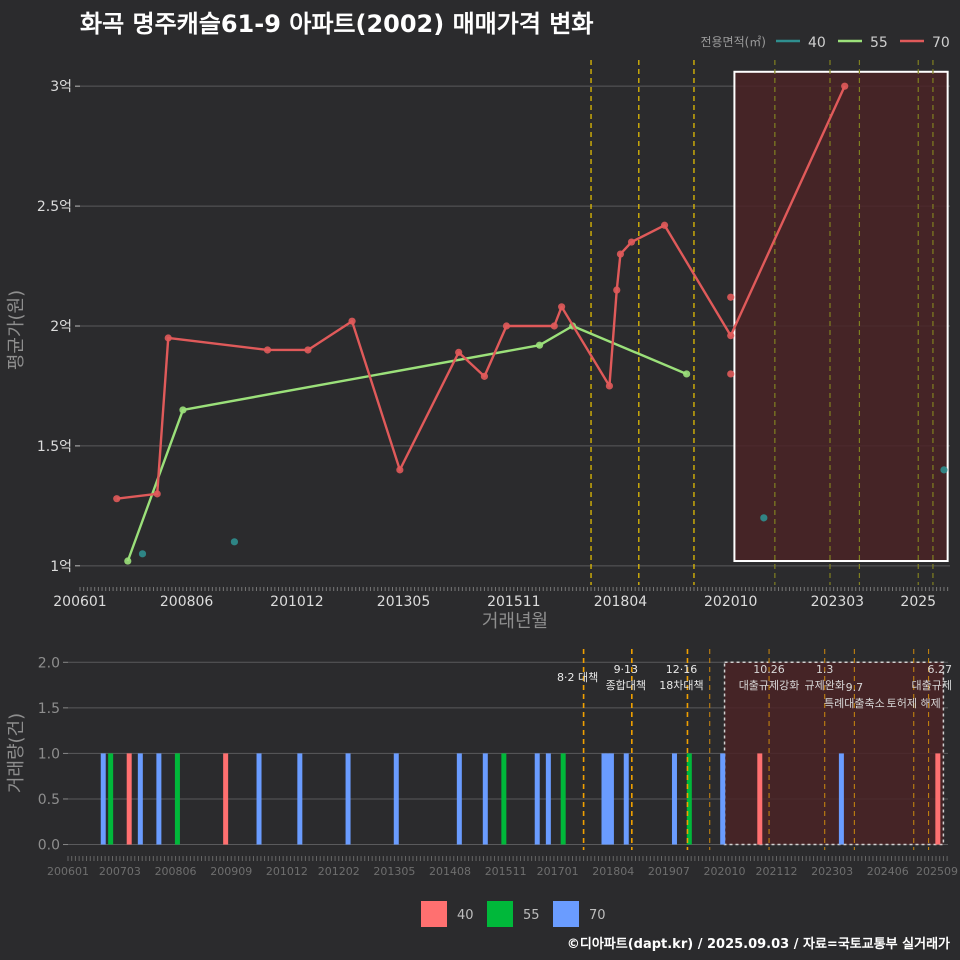 The width and height of the screenshot is (960, 960). Describe the element at coordinates (879, 43) in the screenshot. I see `price-legend-label-55: 55` at that location.